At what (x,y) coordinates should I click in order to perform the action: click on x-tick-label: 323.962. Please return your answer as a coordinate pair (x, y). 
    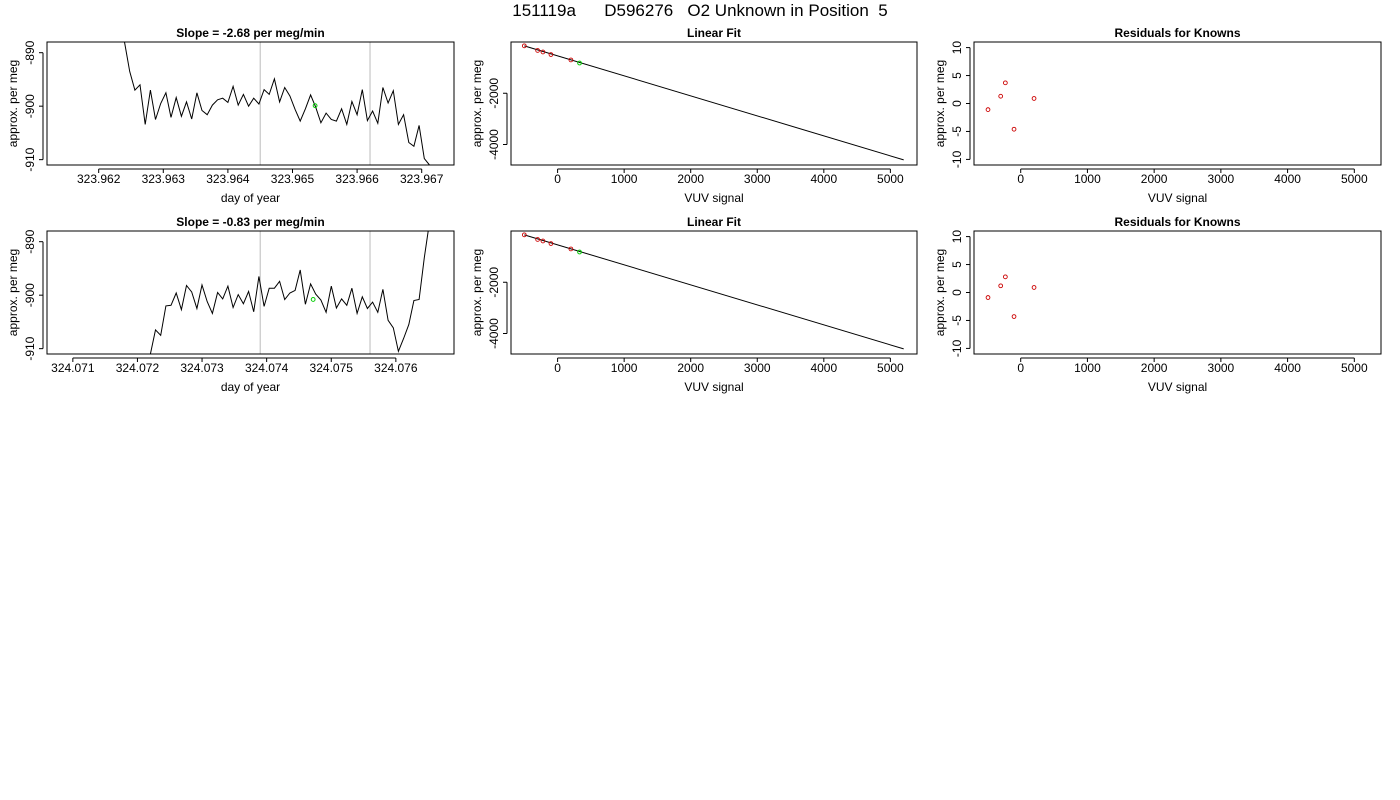
    Looking at the image, I should click on (99, 179).